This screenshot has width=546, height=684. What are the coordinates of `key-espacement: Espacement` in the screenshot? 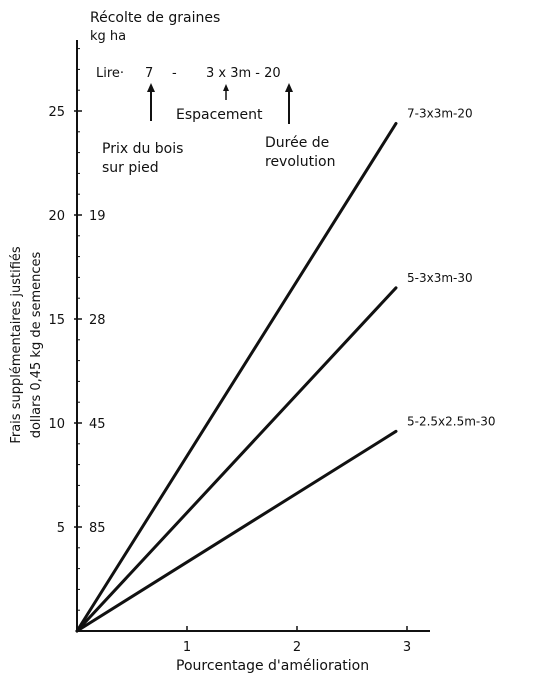 It's located at (219, 115).